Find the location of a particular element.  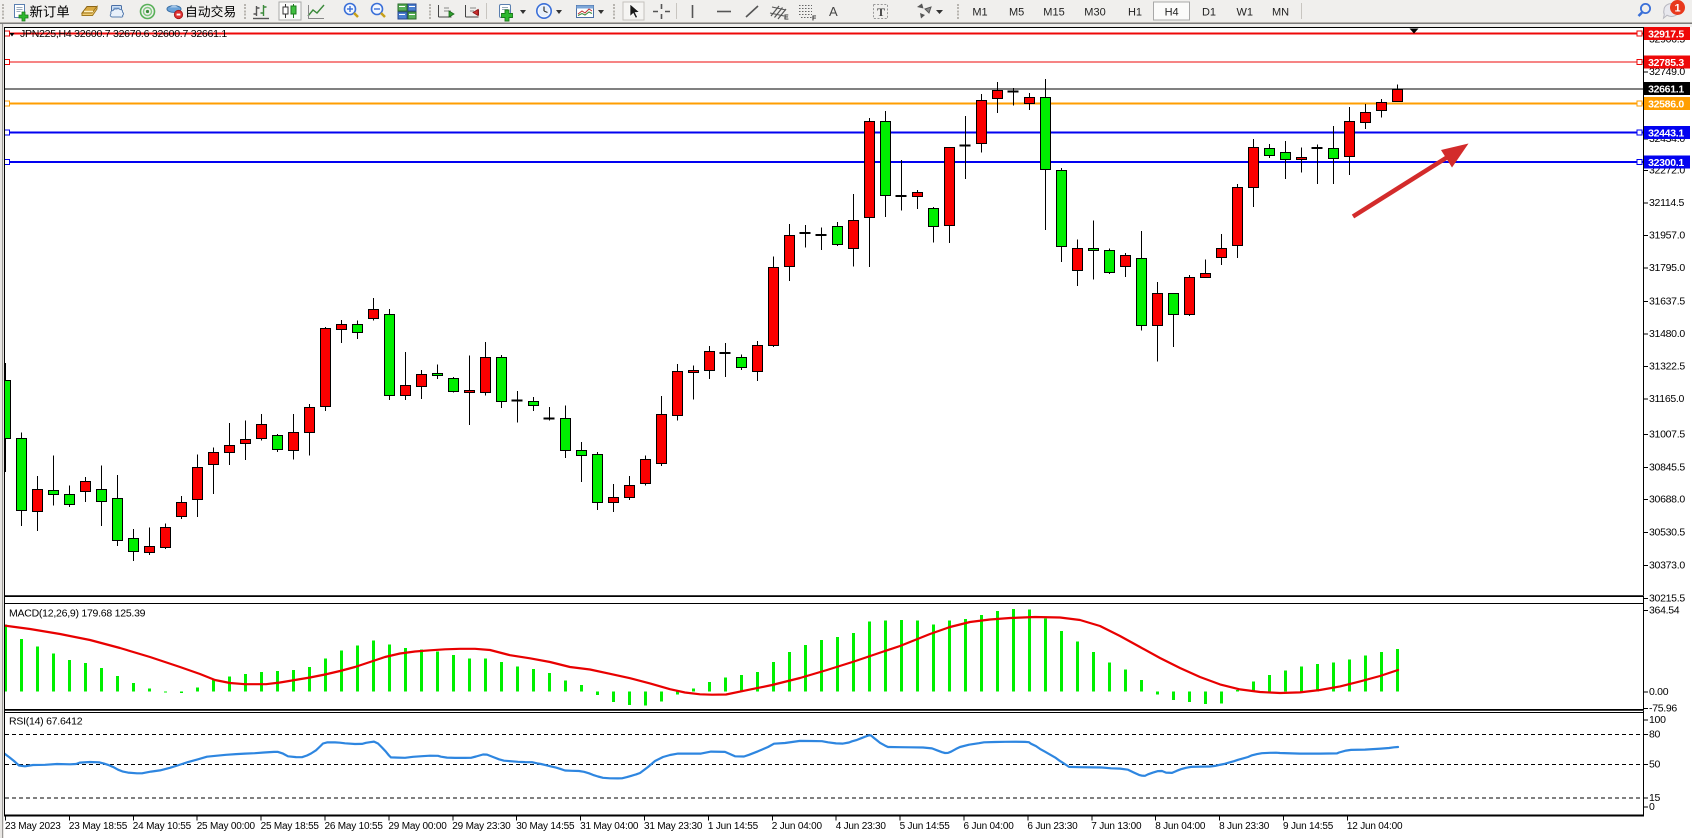

svg-text: W1 is located at coordinates (1244, 13).